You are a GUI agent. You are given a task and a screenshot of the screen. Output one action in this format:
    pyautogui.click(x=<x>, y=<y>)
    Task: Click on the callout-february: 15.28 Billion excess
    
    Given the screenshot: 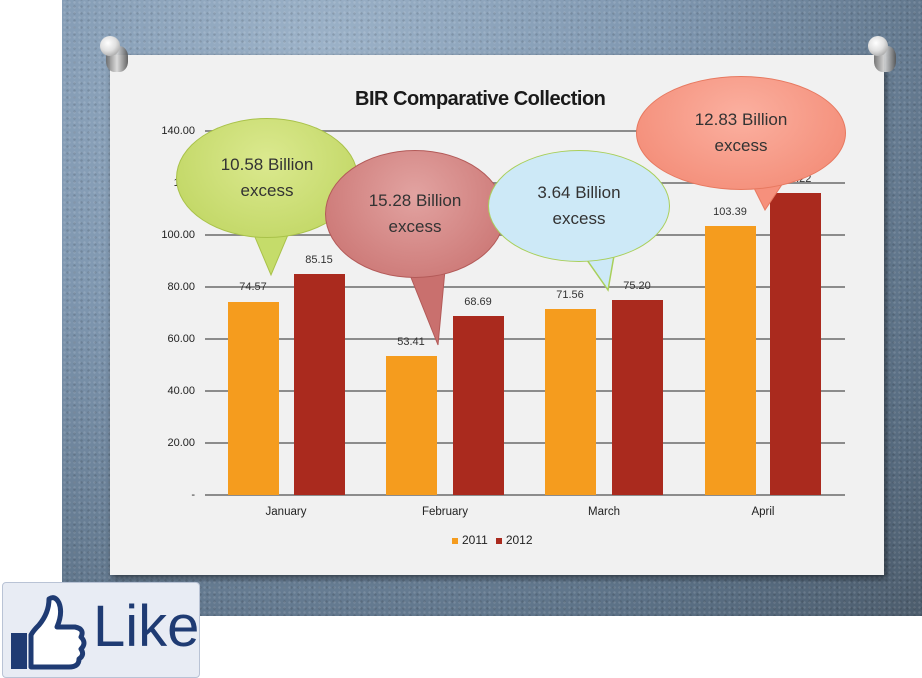 What is the action you would take?
    pyautogui.click(x=415, y=214)
    